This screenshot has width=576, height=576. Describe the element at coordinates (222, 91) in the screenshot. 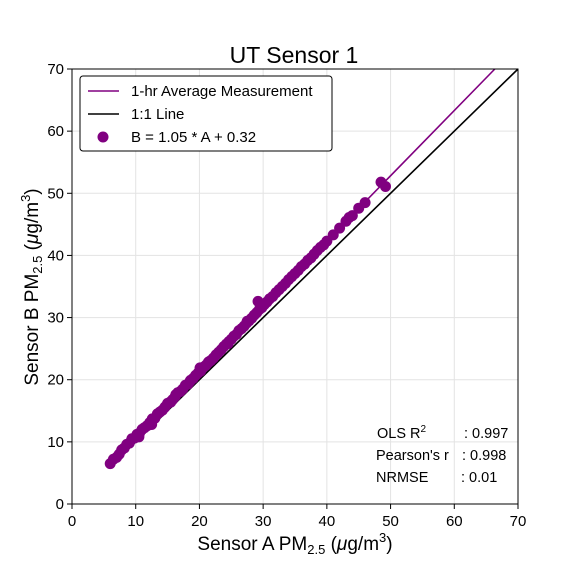

I see `legend-label-fit-line: 1-hr Average Measurement` at that location.